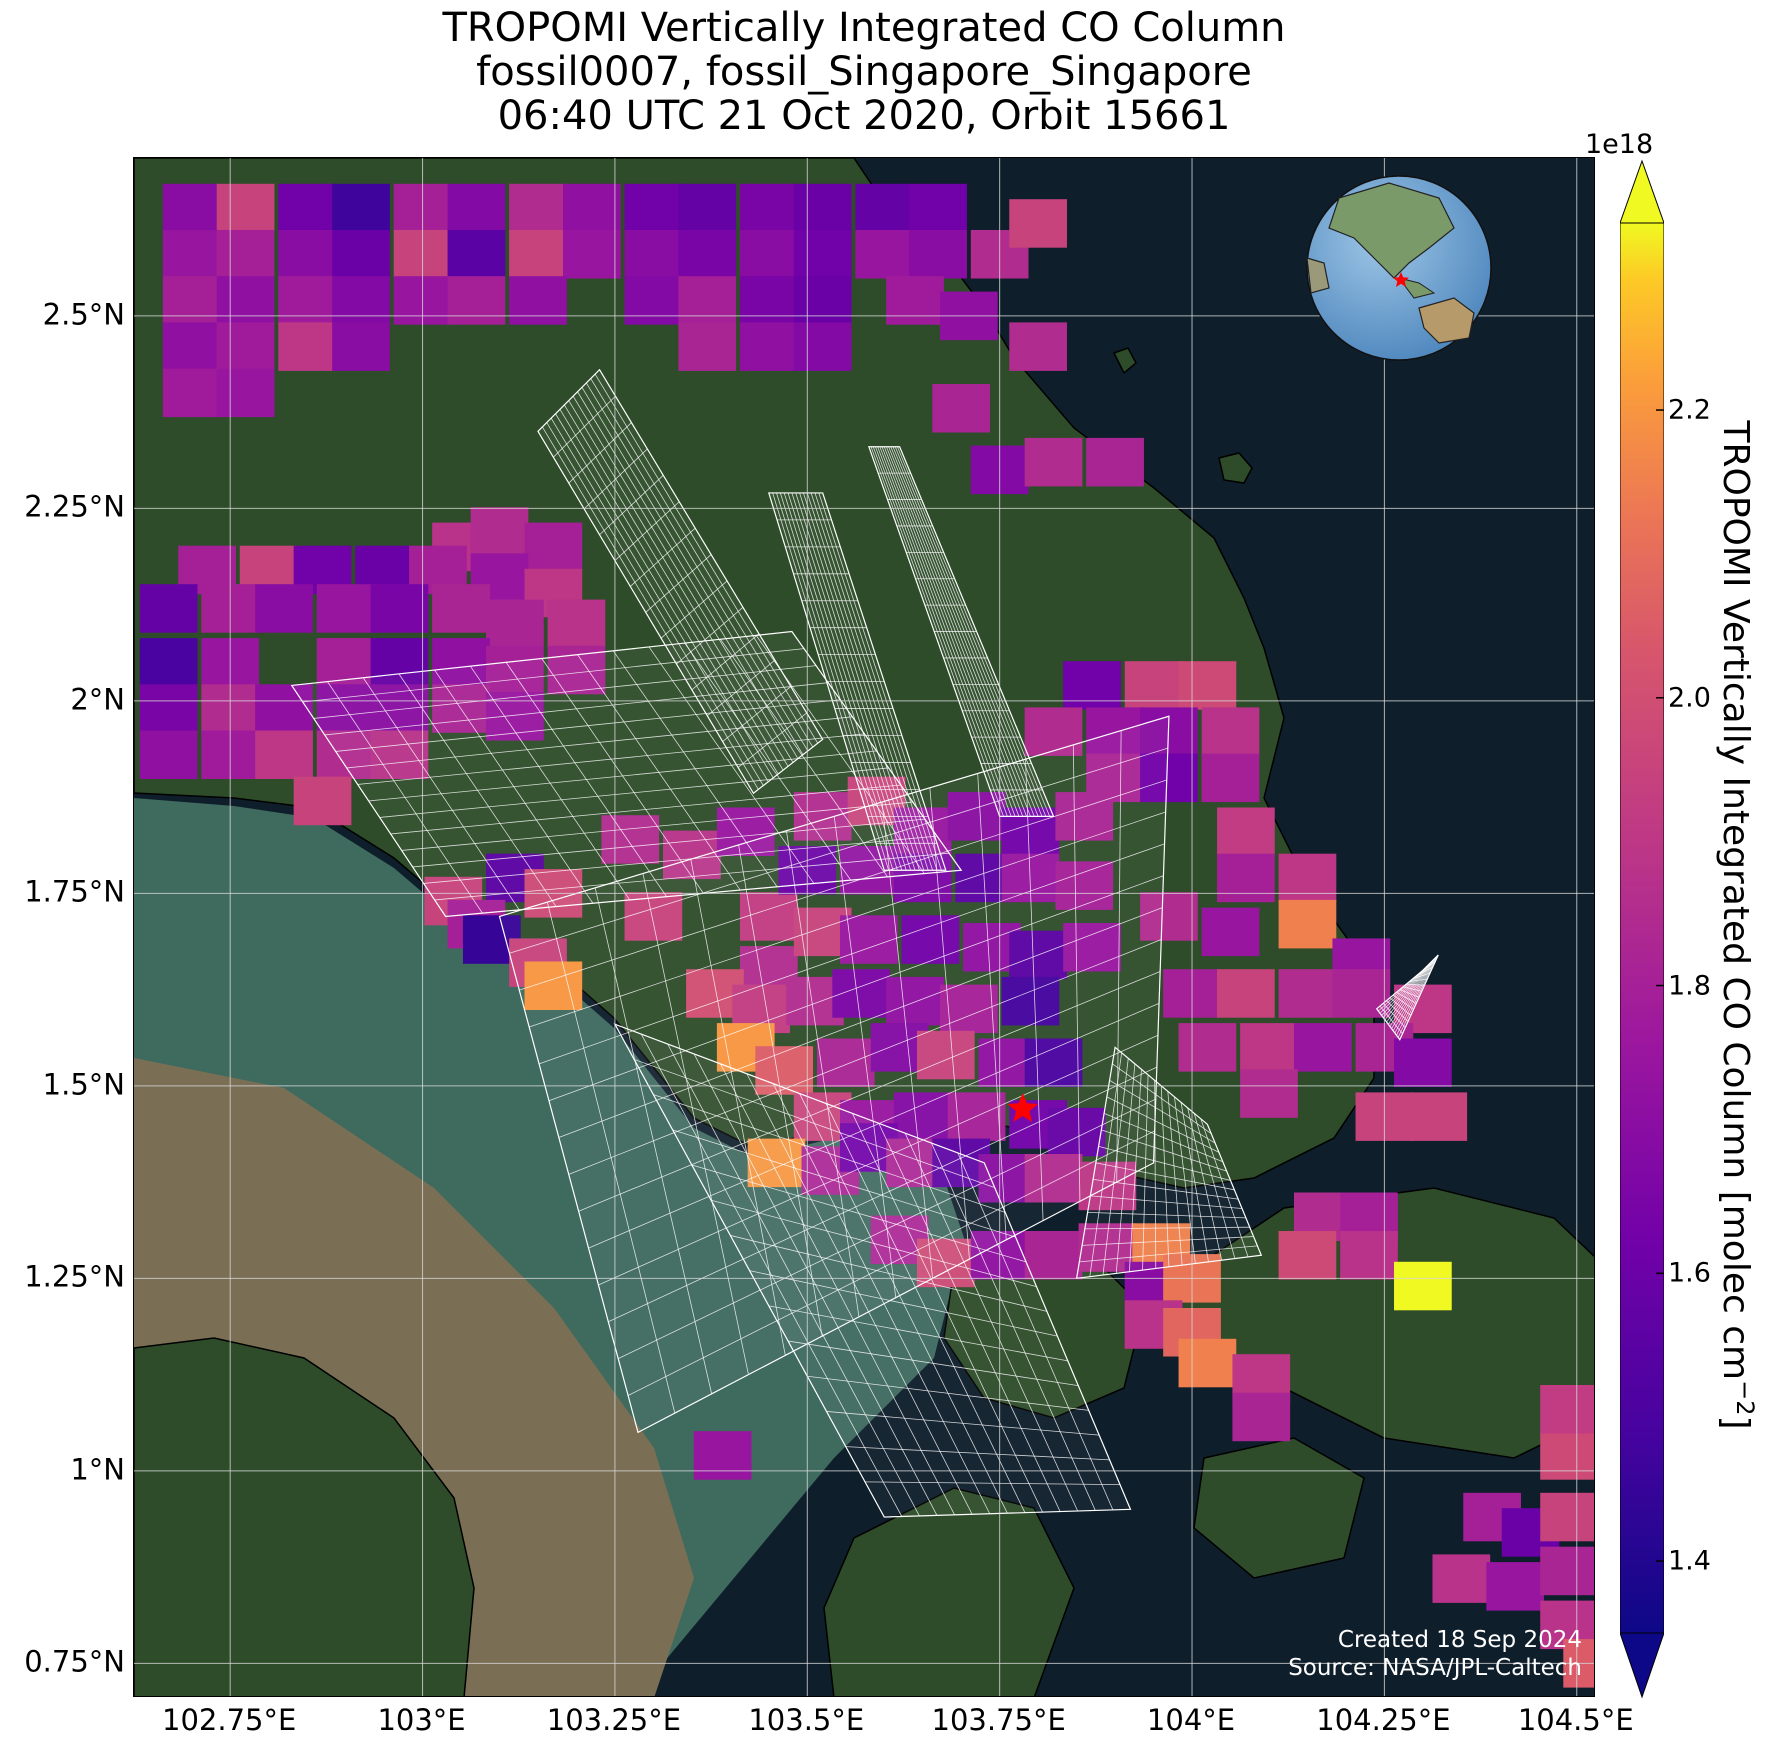 This screenshot has width=1777, height=1748. I want to click on y-tick-label: 2°N, so click(97, 699).